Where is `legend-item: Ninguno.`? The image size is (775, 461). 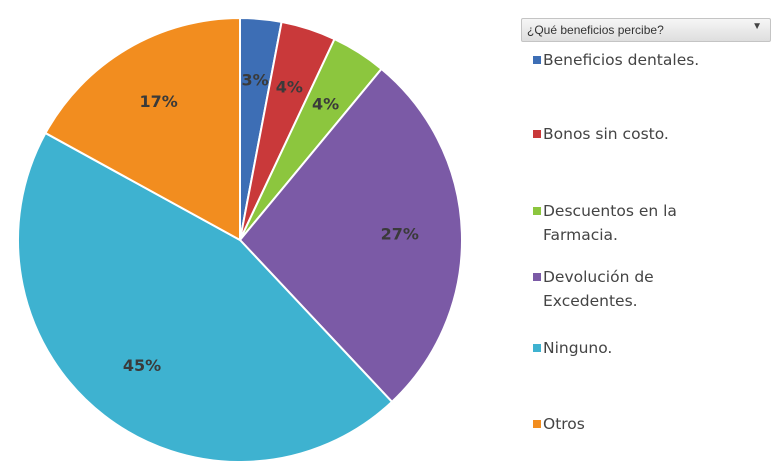 legend-item: Ninguno. is located at coordinates (572, 348).